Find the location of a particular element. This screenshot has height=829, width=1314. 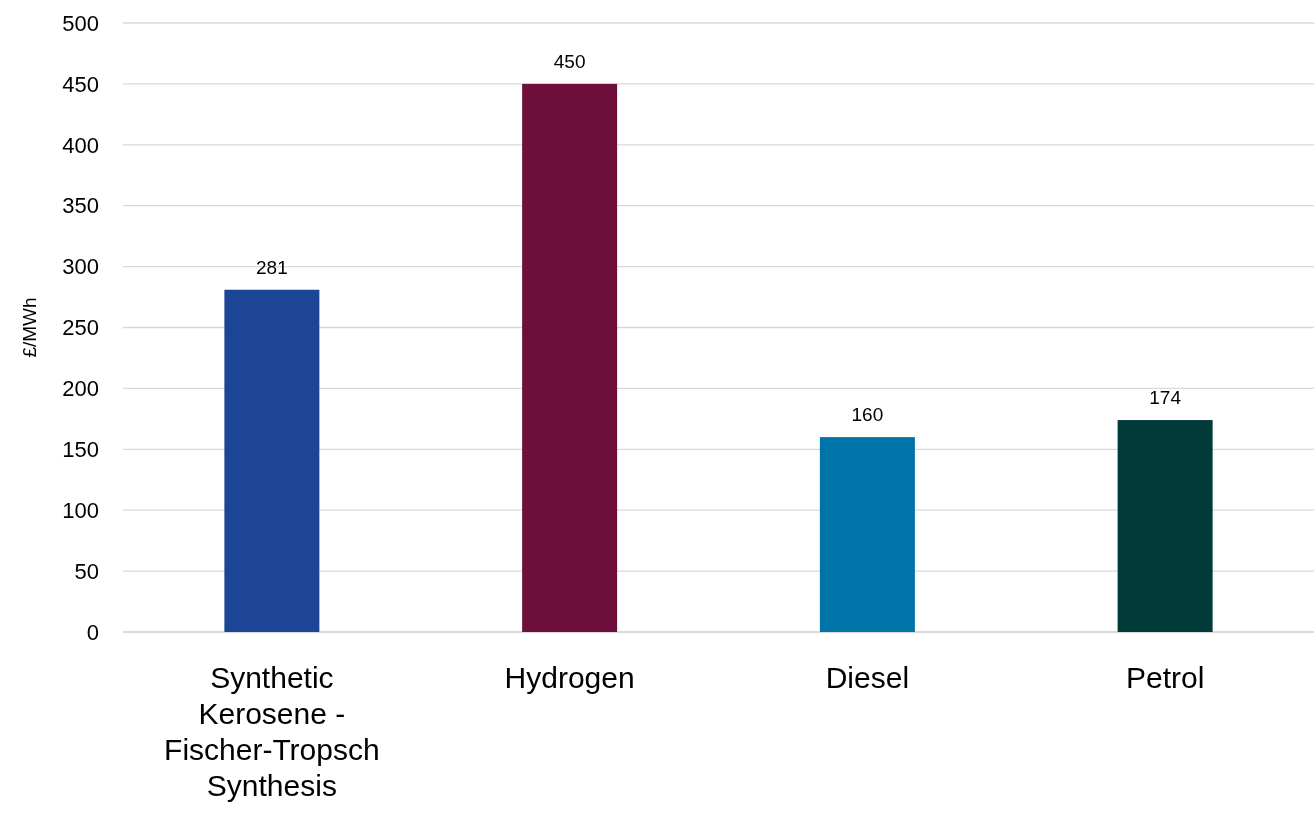

data-label: 174 is located at coordinates (1165, 398).